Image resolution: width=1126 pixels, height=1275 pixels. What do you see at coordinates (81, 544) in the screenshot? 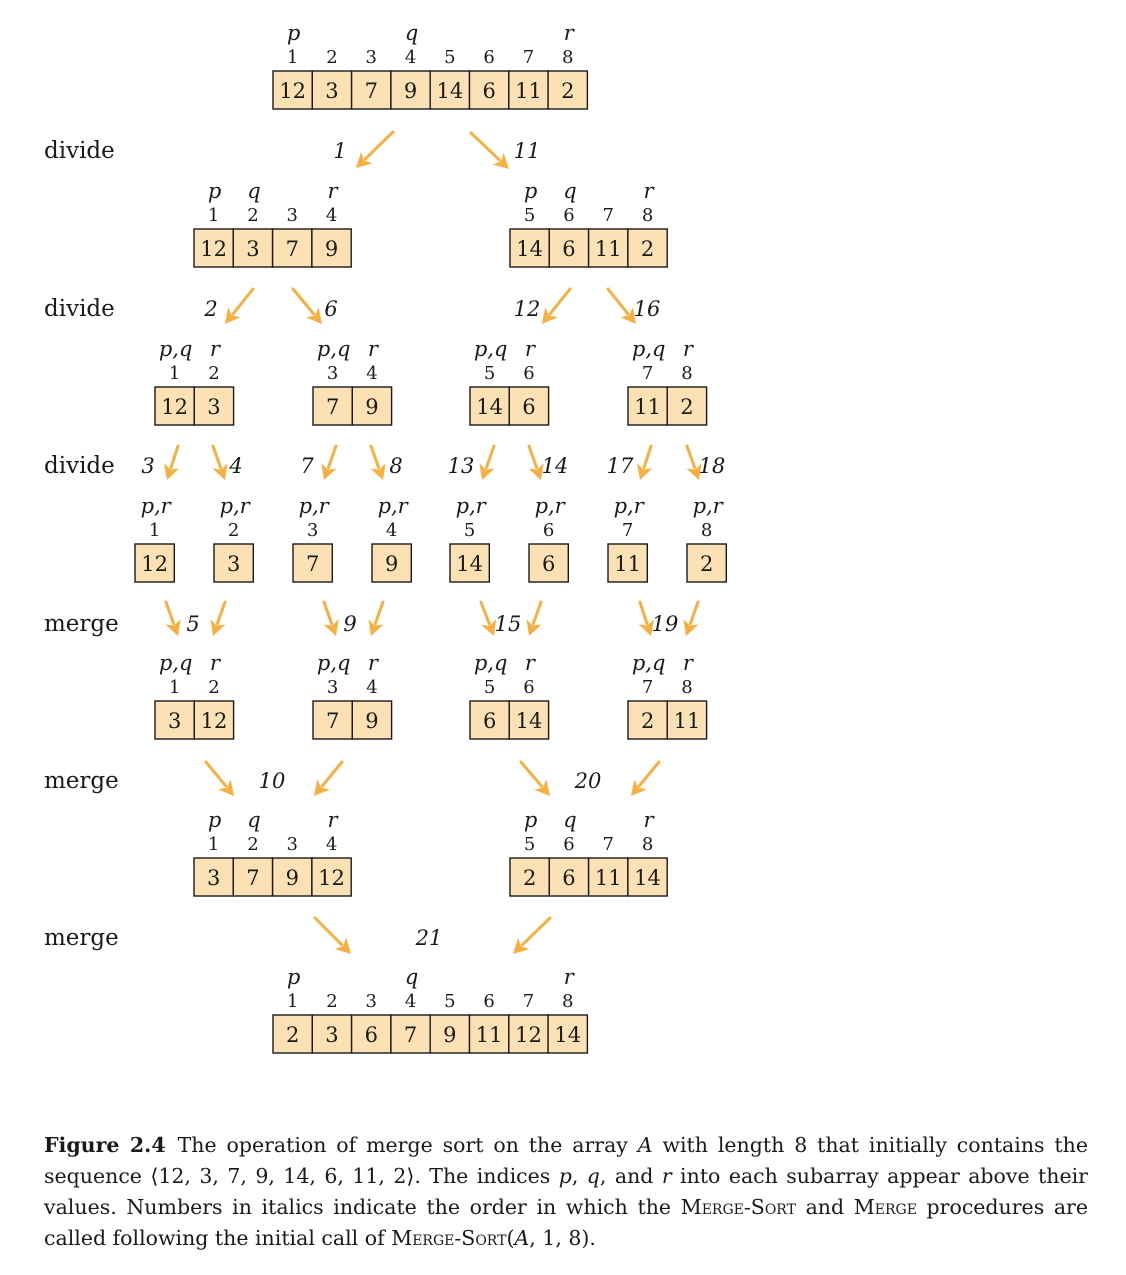
I see `phase-labels: divide divide divide merge merge merge` at bounding box center [81, 544].